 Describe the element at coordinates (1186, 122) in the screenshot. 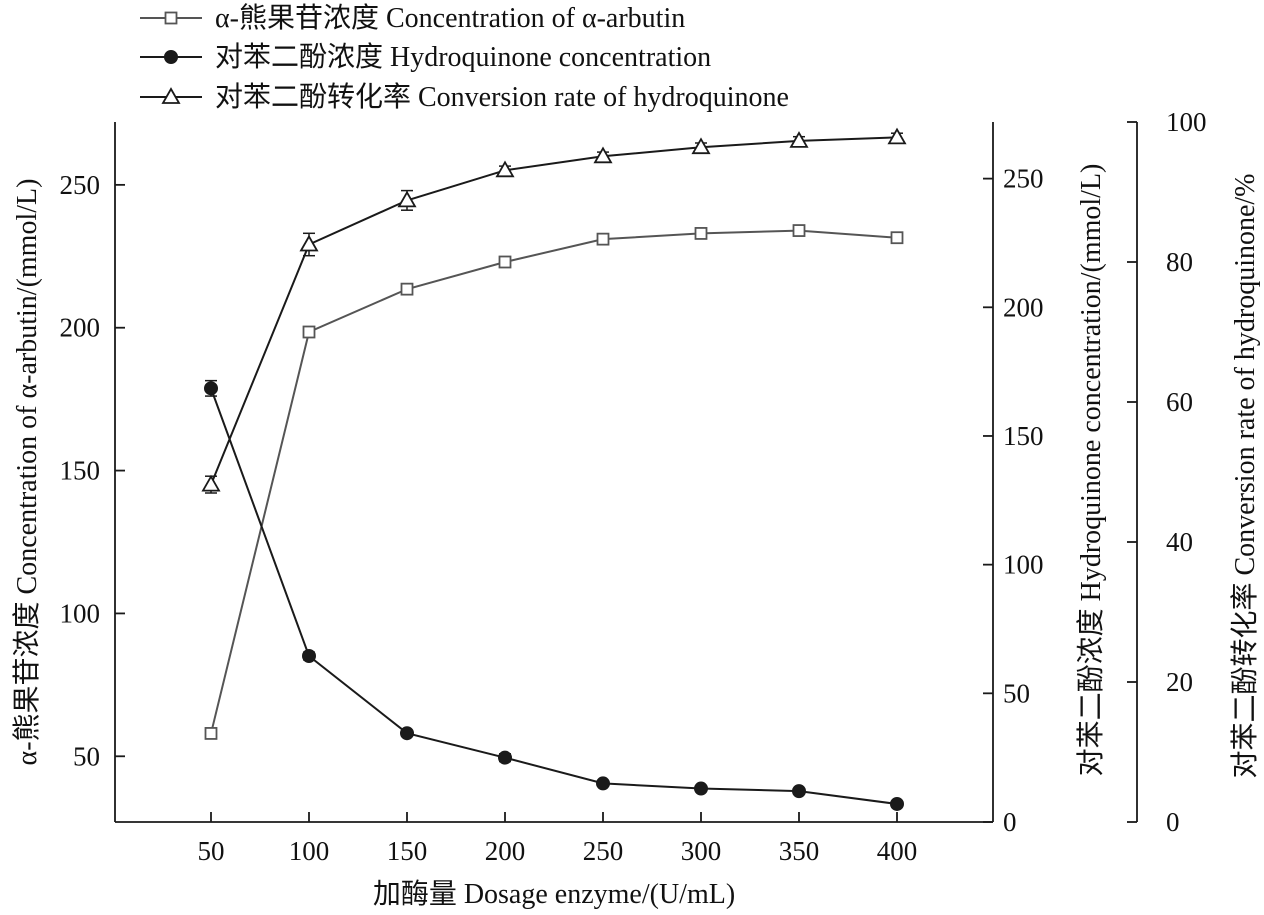

I see `y-right2-tick-label: 100` at that location.